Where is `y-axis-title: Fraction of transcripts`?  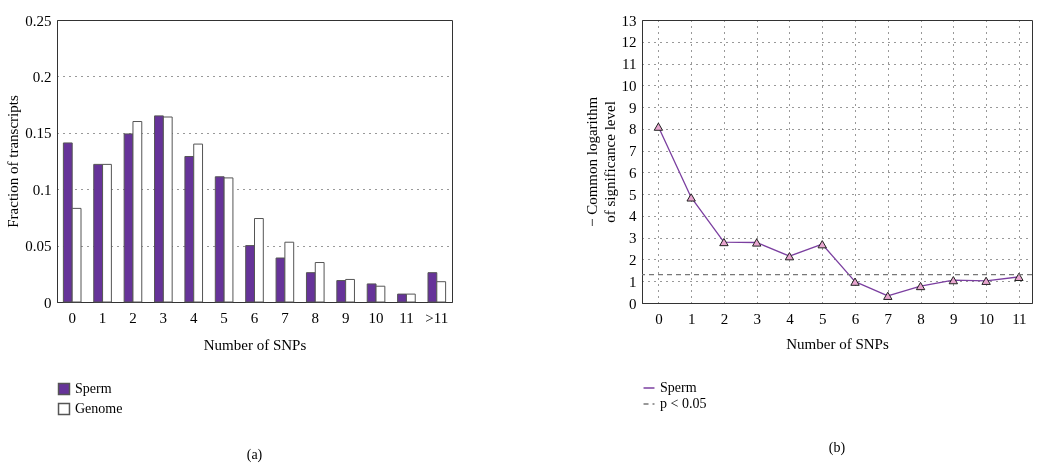 y-axis-title: Fraction of transcripts is located at coordinates (13, 161).